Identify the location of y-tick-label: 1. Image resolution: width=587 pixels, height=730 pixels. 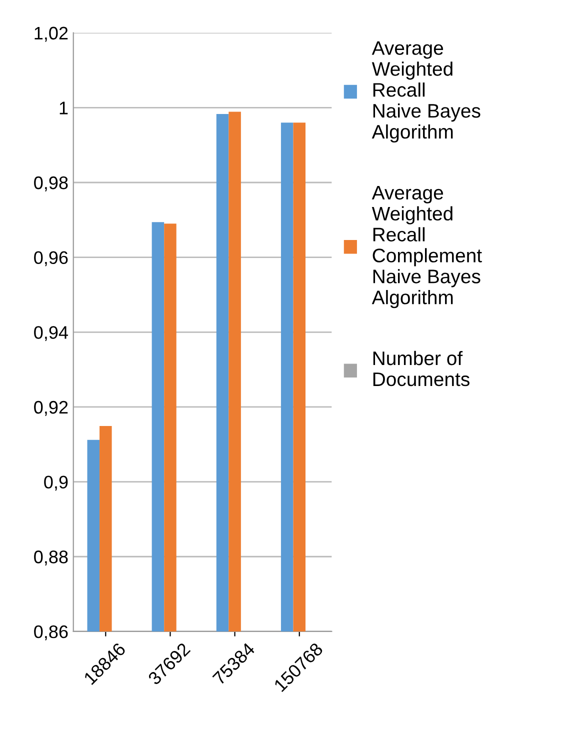
(64, 108).